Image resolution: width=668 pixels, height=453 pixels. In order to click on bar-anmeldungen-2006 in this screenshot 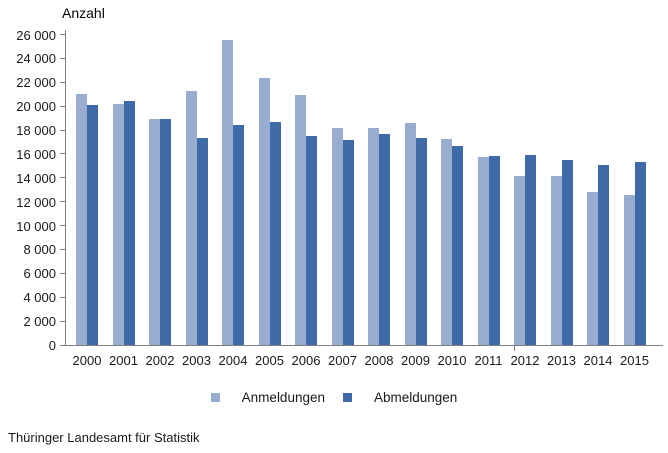, I will do `click(300, 220)`.